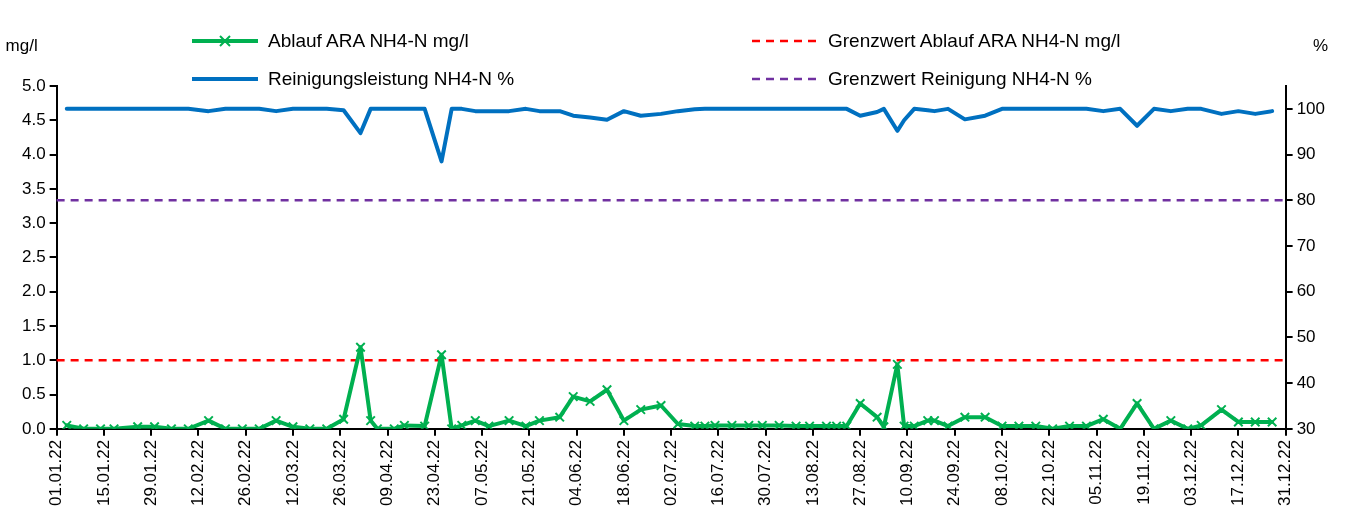  I want to click on x-tick-label: 01.01.22, so click(56, 473).